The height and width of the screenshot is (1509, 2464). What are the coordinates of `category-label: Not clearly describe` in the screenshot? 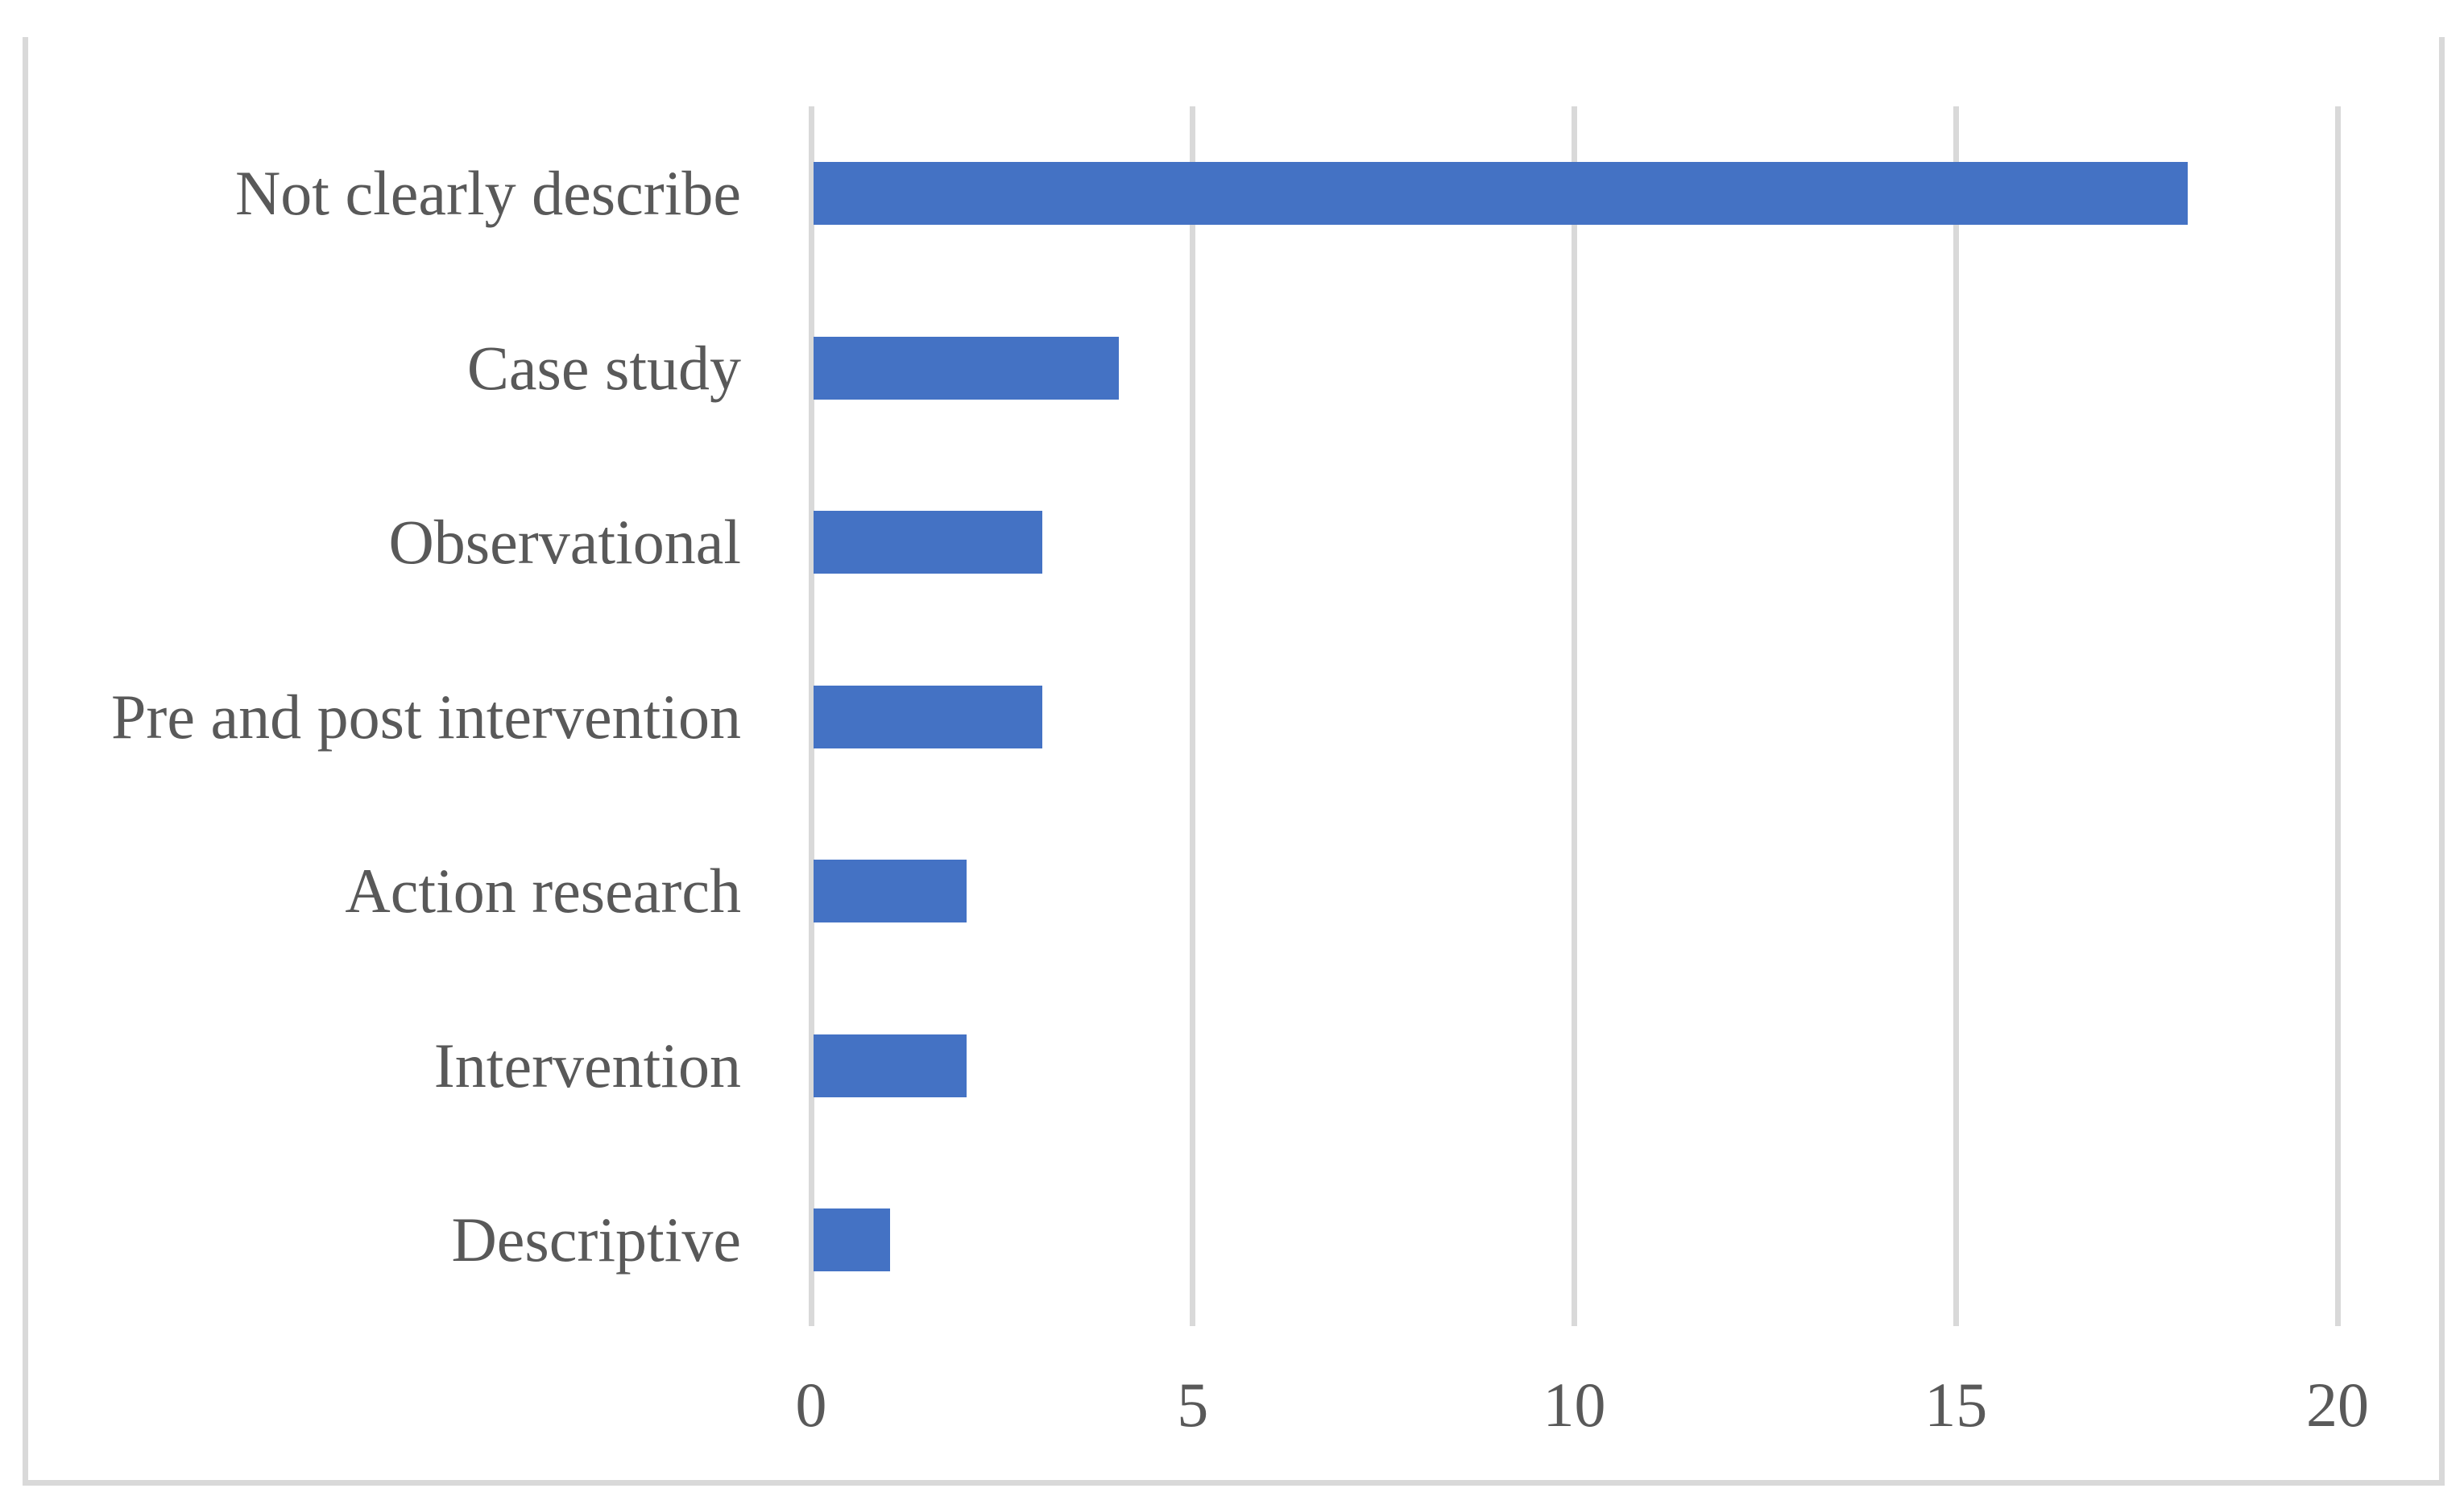 It's located at (487, 193).